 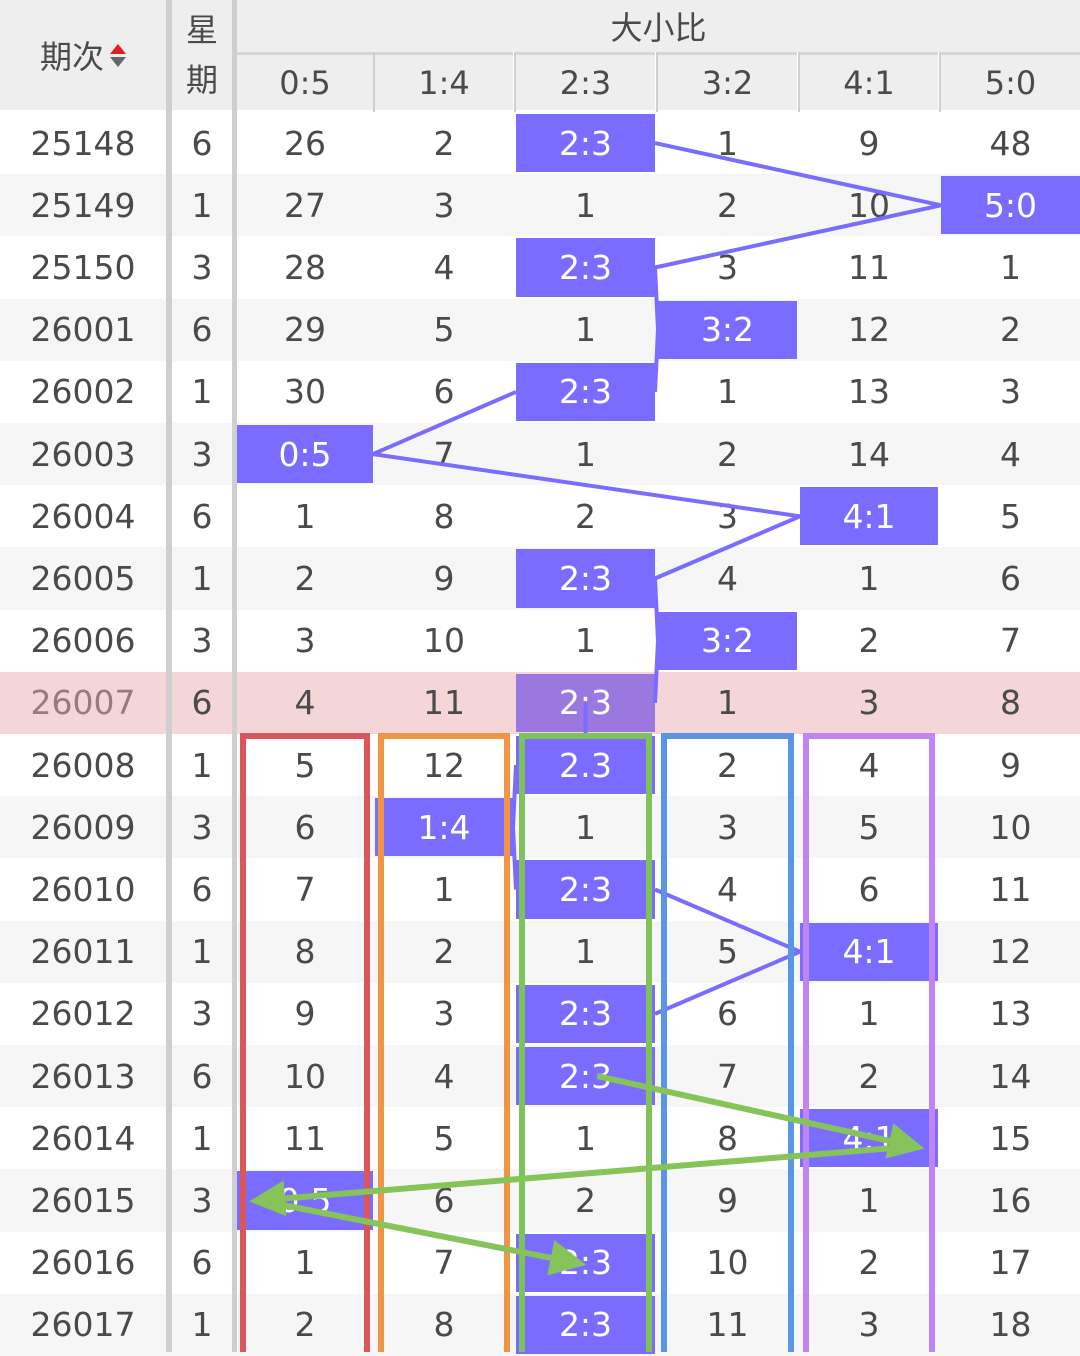 I want to click on period-cell: 25150, so click(x=83, y=267).